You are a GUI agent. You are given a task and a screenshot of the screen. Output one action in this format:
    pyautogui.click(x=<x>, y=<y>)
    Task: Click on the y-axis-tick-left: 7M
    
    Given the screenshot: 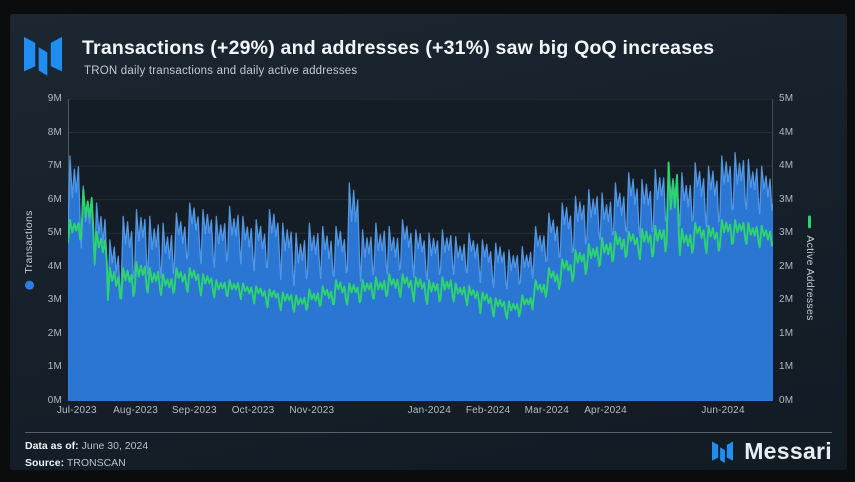 What is the action you would take?
    pyautogui.click(x=54, y=166)
    